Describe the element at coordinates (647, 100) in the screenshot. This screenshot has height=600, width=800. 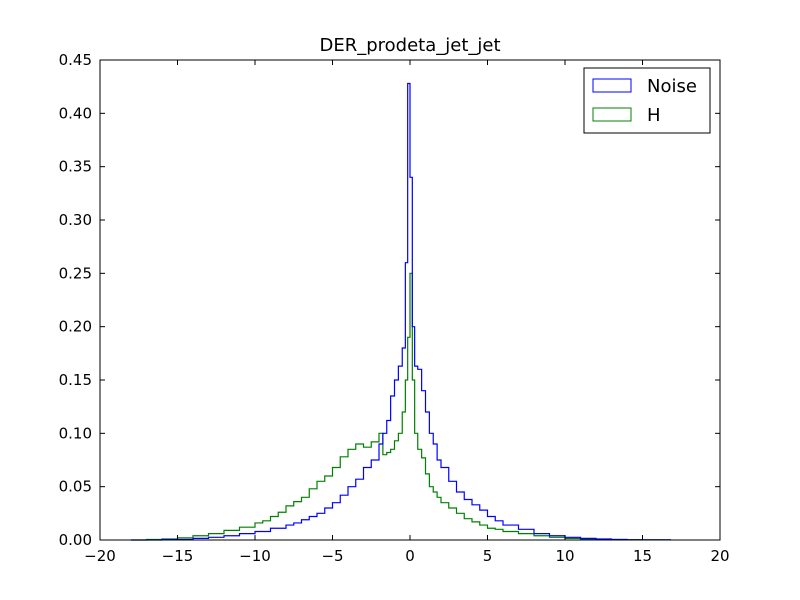
I see `legend: Noise H` at that location.